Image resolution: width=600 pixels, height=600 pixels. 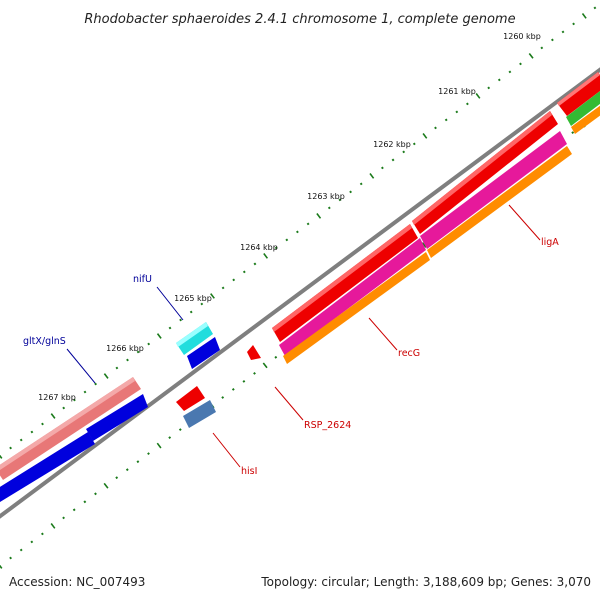 What do you see at coordinates (254, 352) in the screenshot?
I see `cds-red-RSP2624` at bounding box center [254, 352].